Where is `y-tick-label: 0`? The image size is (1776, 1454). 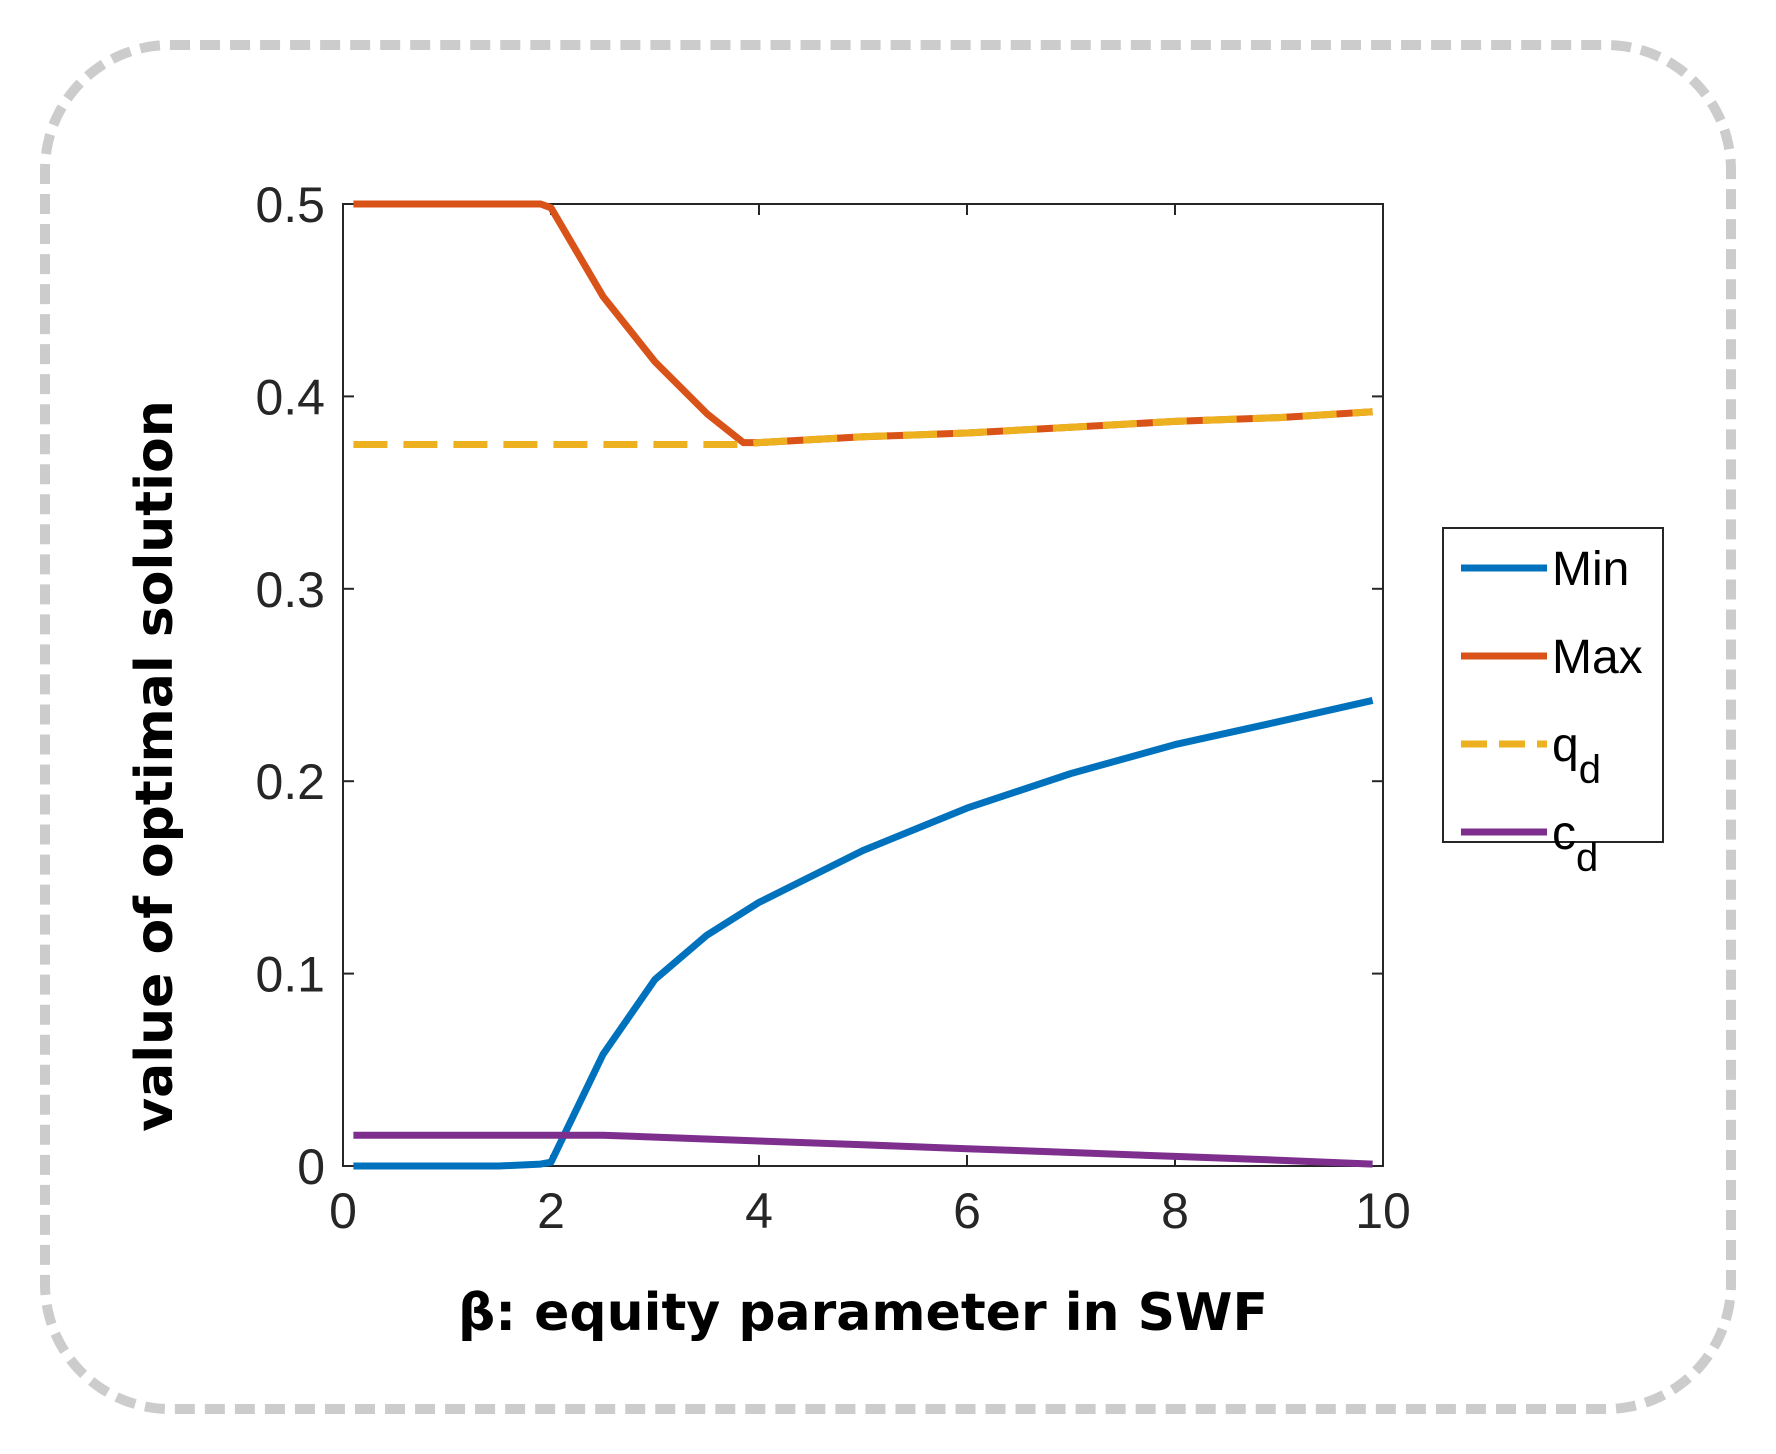
y-tick-label: 0 is located at coordinates (311, 1167).